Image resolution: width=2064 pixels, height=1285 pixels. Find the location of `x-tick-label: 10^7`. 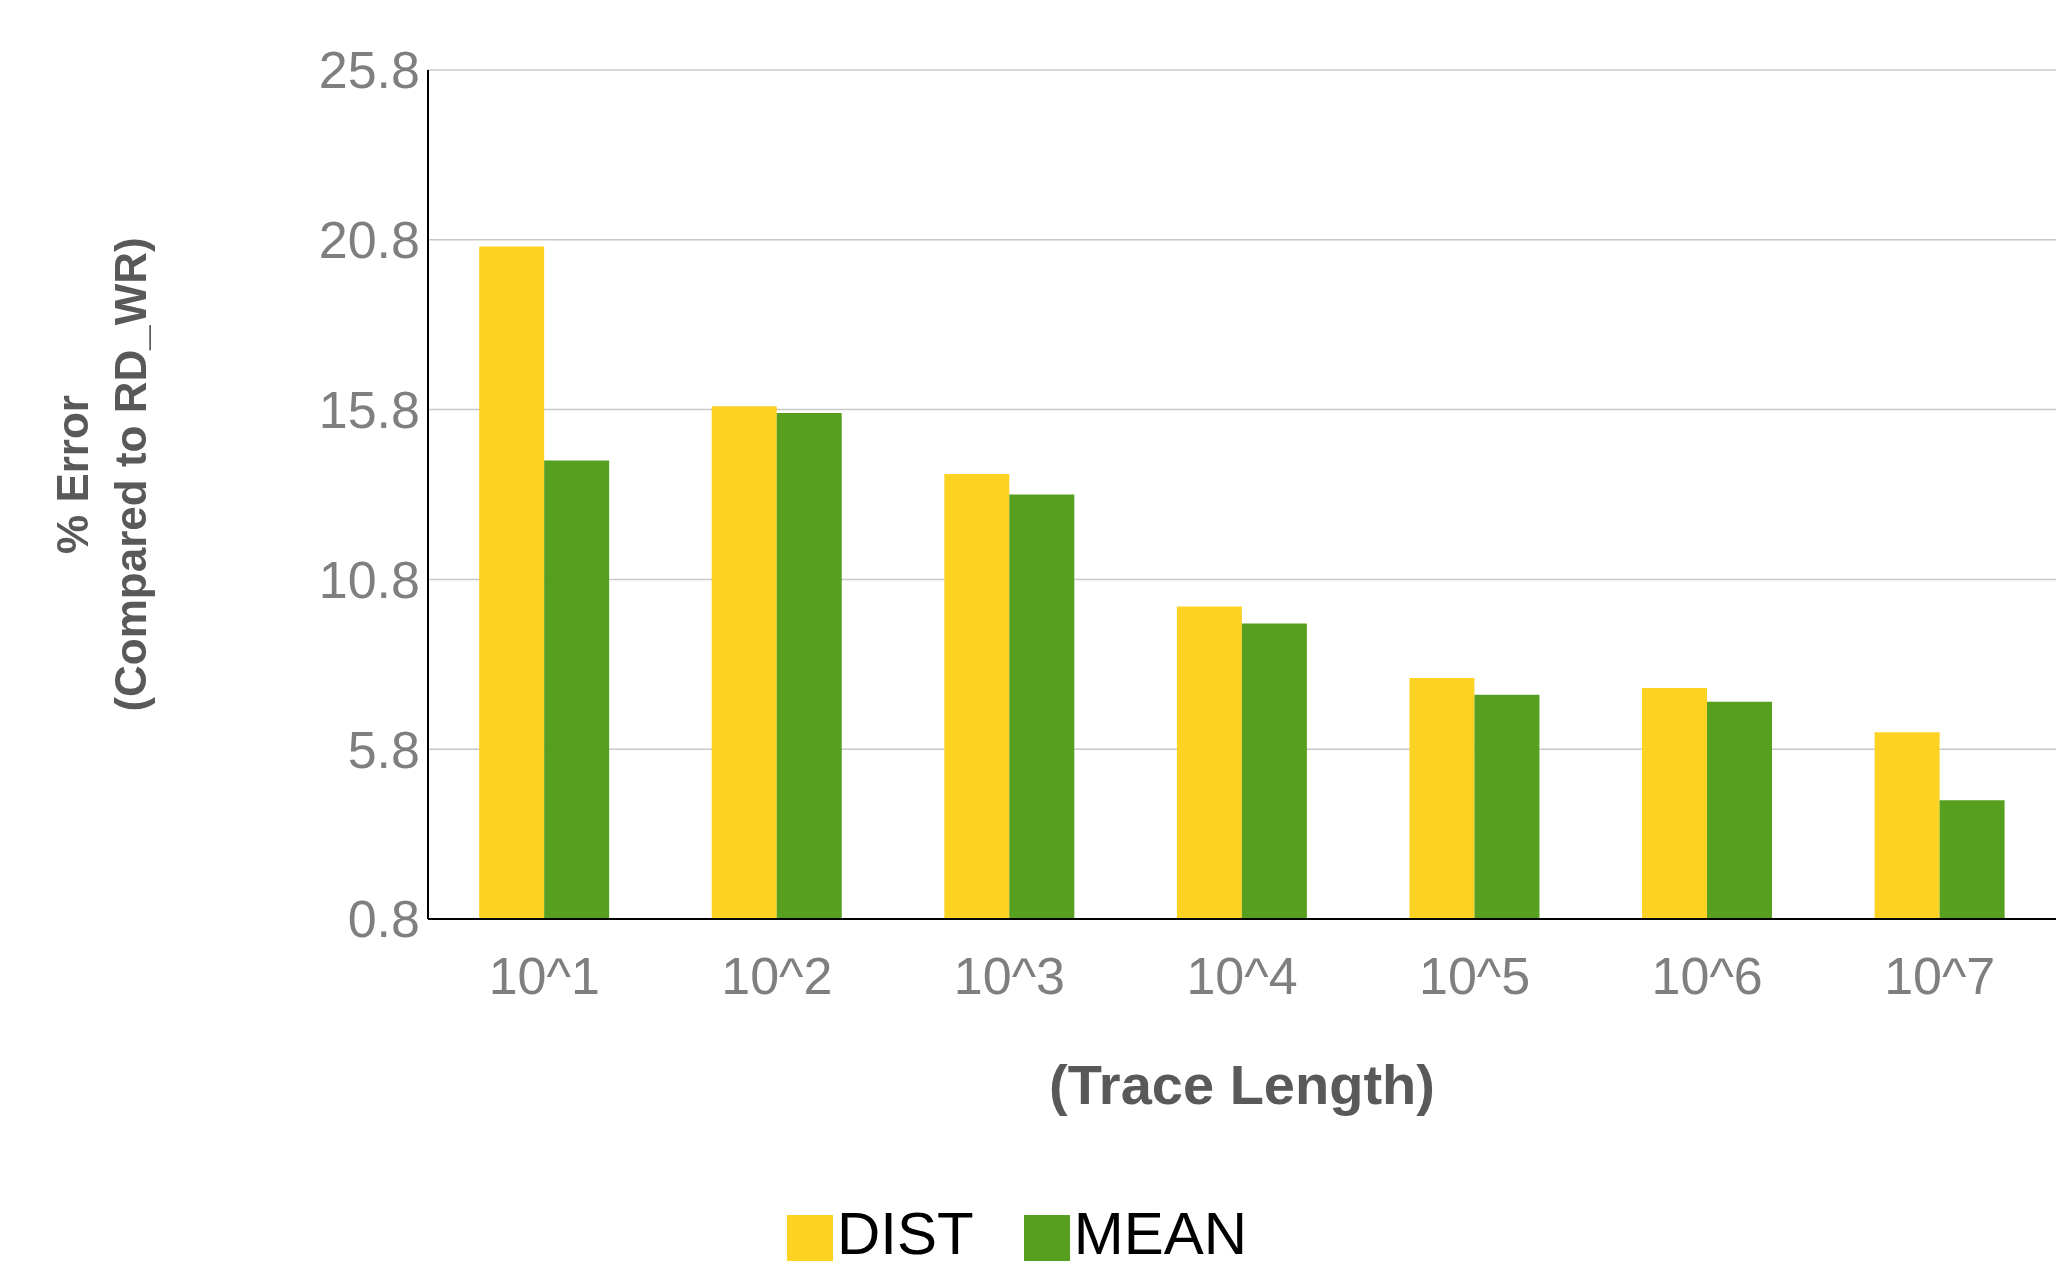

x-tick-label: 10^7 is located at coordinates (1940, 975).